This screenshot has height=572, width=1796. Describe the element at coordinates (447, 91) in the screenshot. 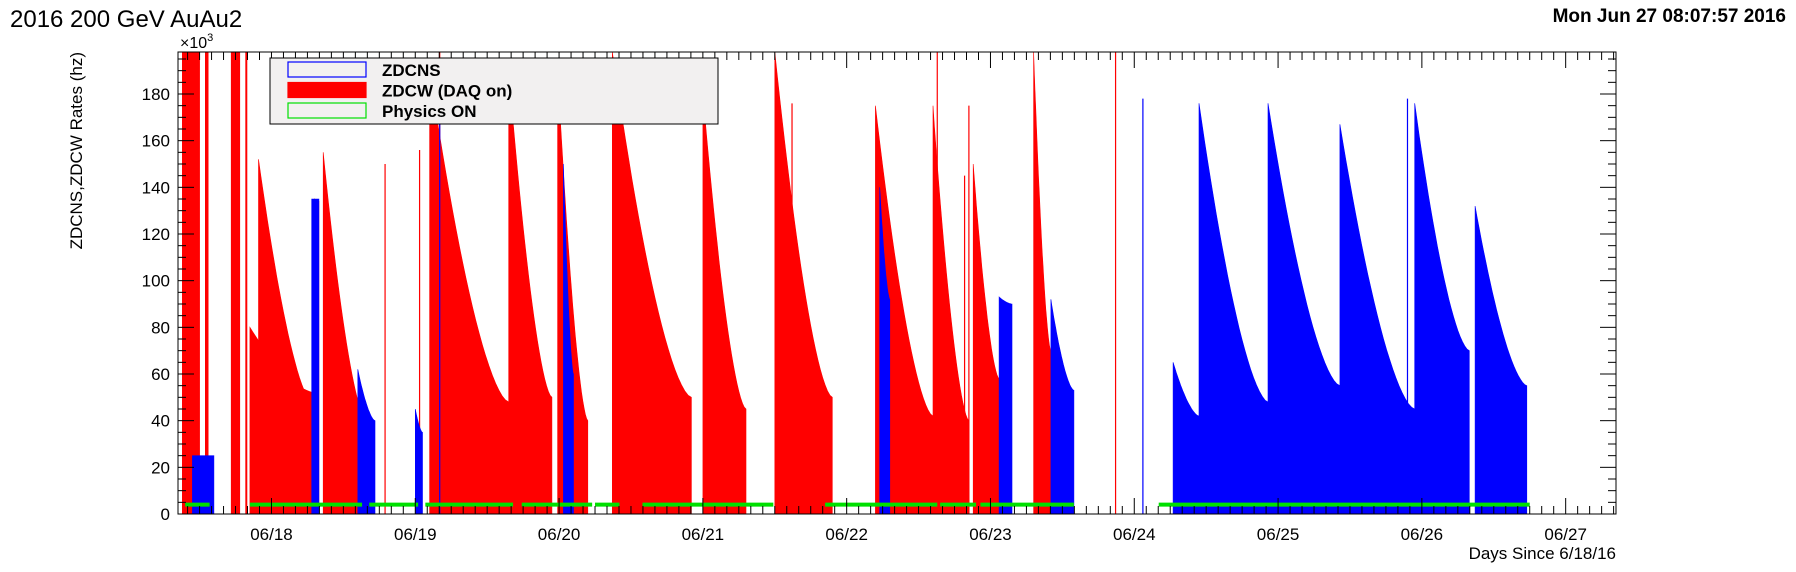

I see `legend-label: ZDCW (DAQ on)` at that location.